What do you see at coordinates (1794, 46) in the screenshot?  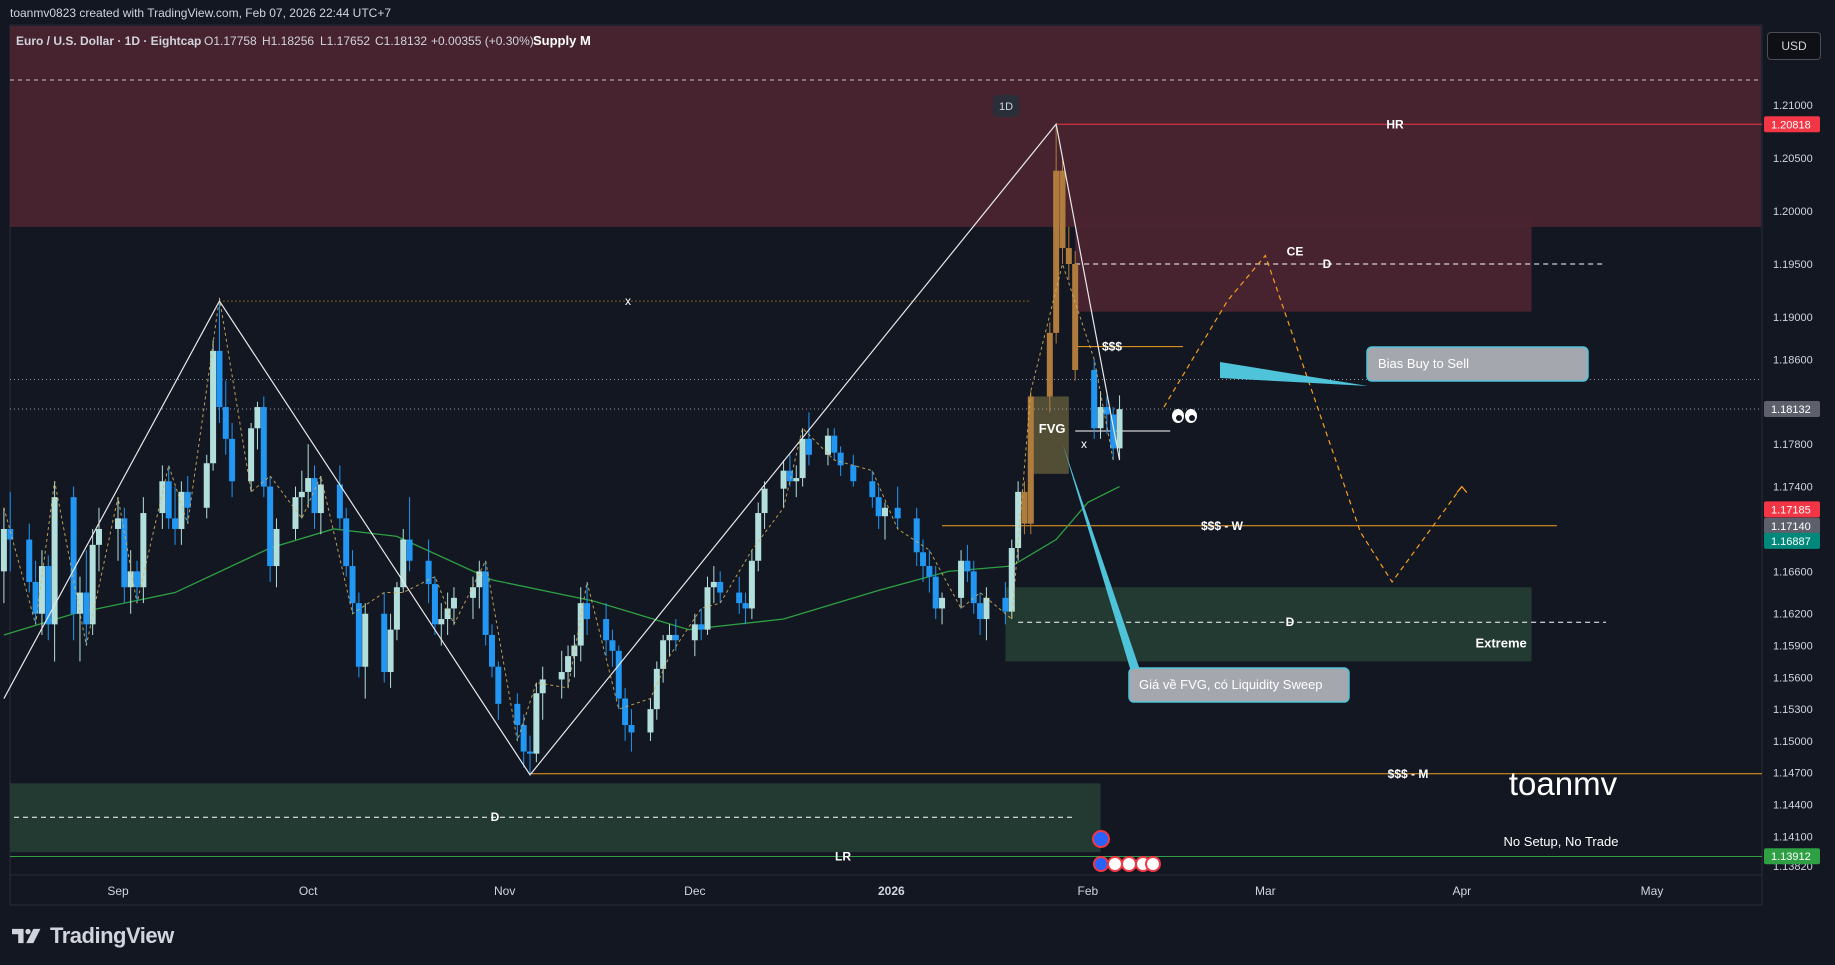 I see `currency-button: USD` at bounding box center [1794, 46].